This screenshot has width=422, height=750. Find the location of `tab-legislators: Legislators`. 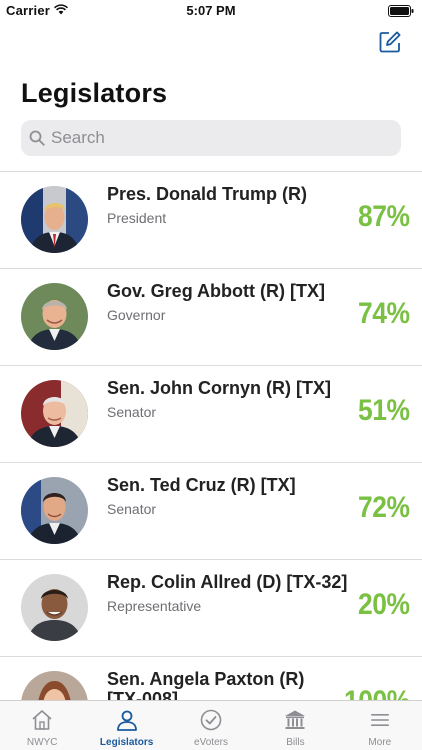

tab-legislators: Legislators is located at coordinates (126, 725).